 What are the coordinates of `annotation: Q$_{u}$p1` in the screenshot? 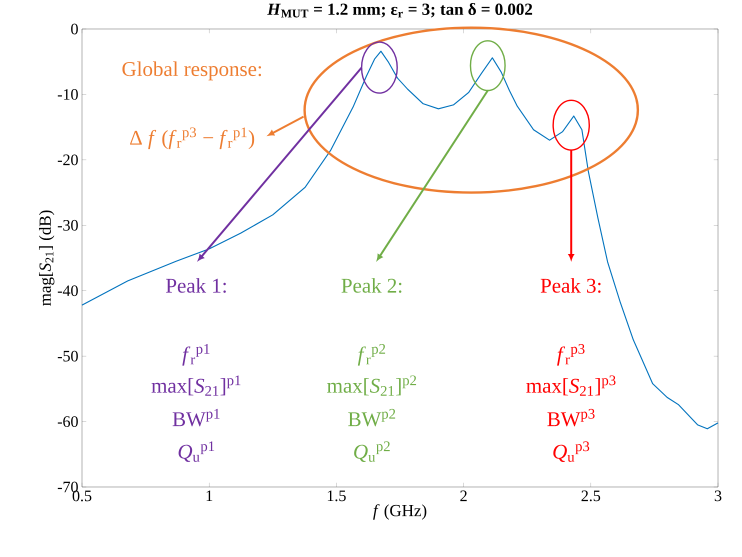 It's located at (196, 451).